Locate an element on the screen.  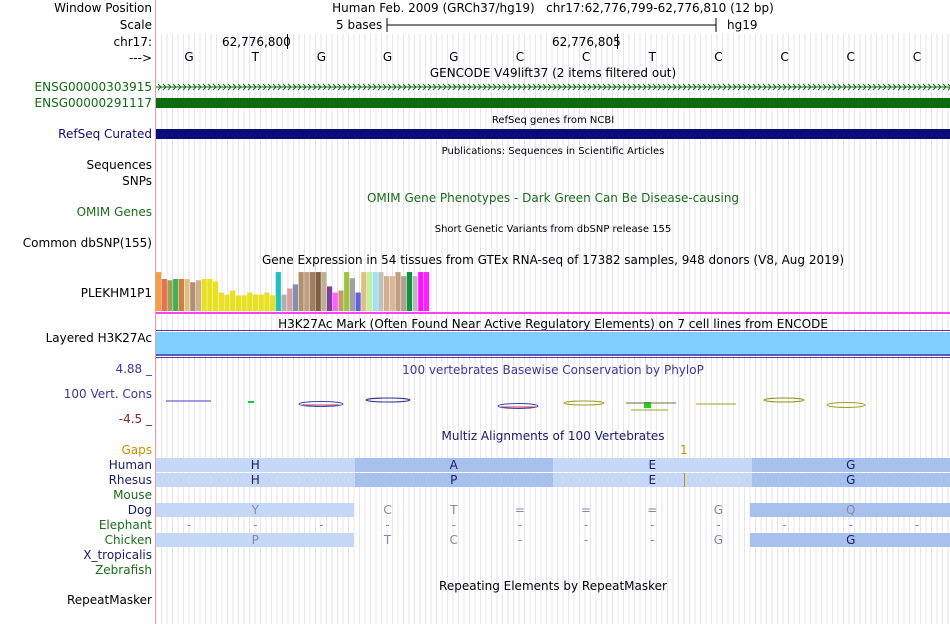
multiz-row-elephant: ------------ is located at coordinates (553, 525).